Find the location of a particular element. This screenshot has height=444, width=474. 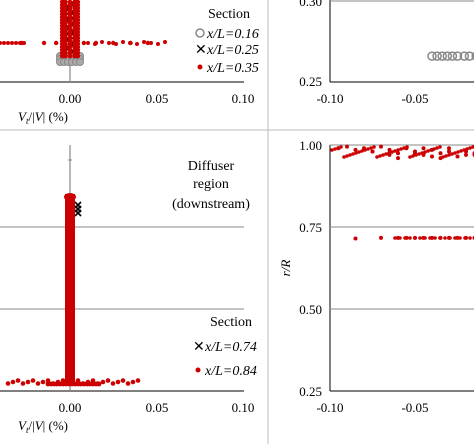

panel-lr-xtick-1: -0.05 is located at coordinates (414, 407).